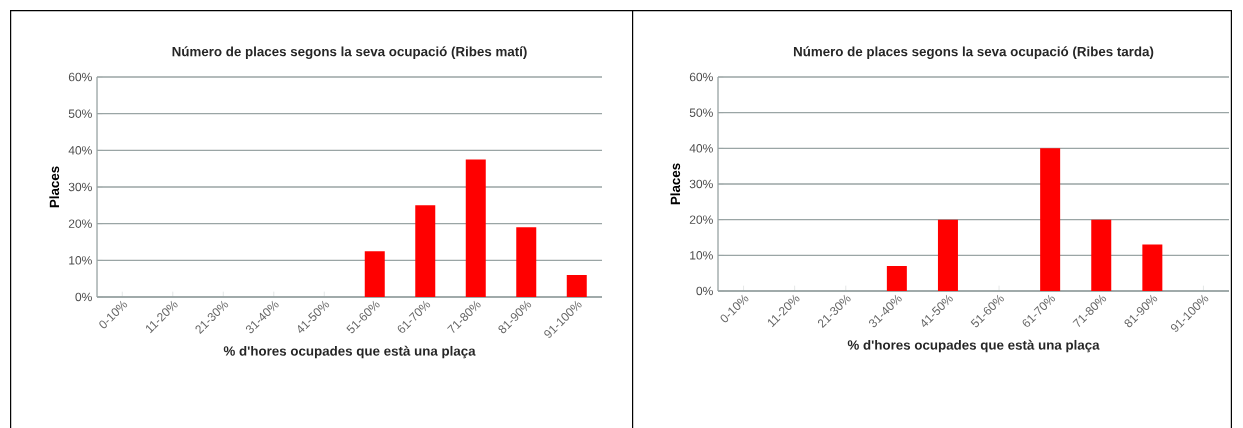 This screenshot has height=428, width=1243. What do you see at coordinates (349, 52) in the screenshot?
I see `chart-title: Número de places segons la seva ocupació (Ribes matí)` at bounding box center [349, 52].